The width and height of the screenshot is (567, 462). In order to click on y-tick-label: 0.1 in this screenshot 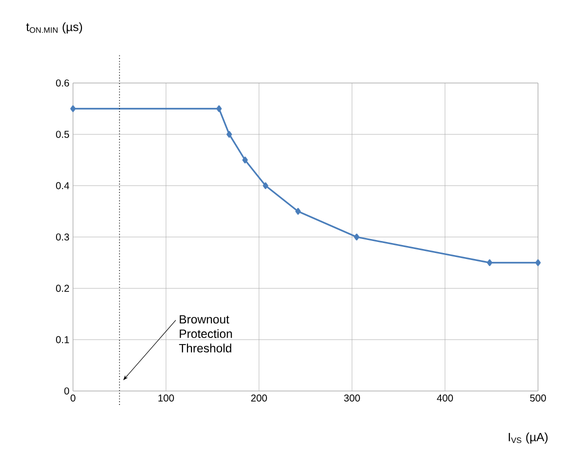, I will do `click(62, 340)`.